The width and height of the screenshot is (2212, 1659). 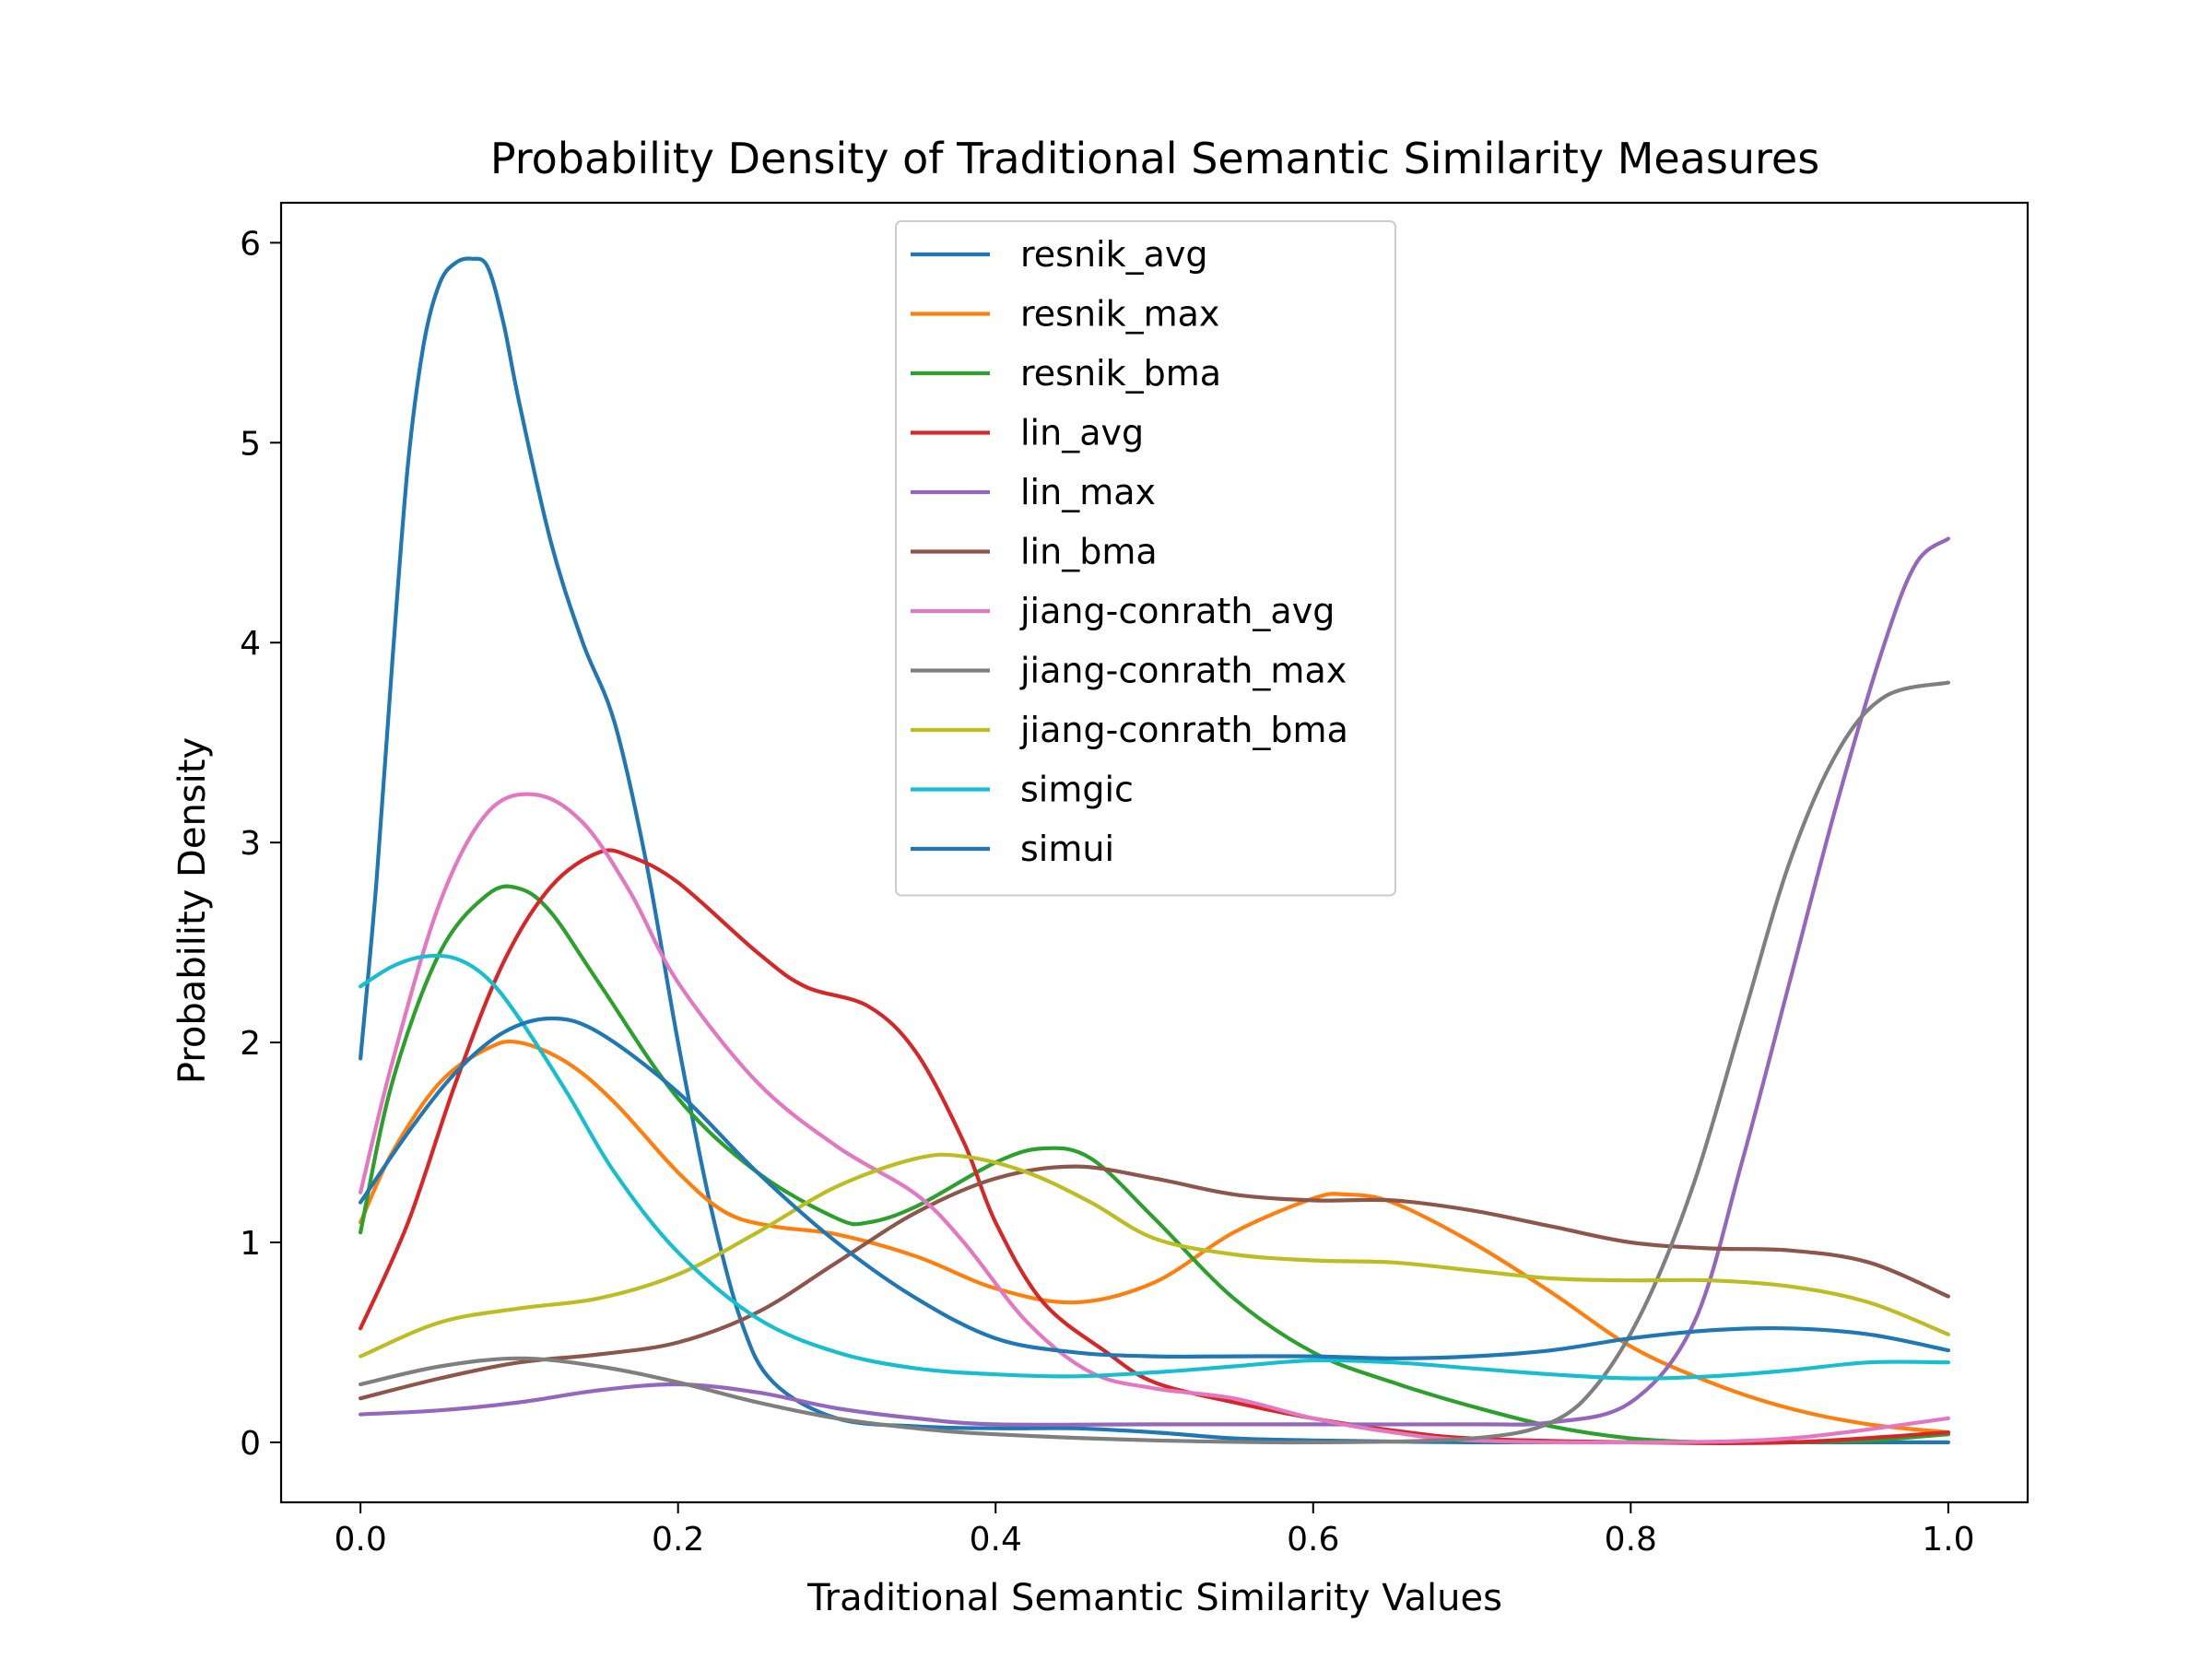 What do you see at coordinates (1183, 671) in the screenshot?
I see `legend-label-jiang-conrath_max: jiang-conrath_max` at bounding box center [1183, 671].